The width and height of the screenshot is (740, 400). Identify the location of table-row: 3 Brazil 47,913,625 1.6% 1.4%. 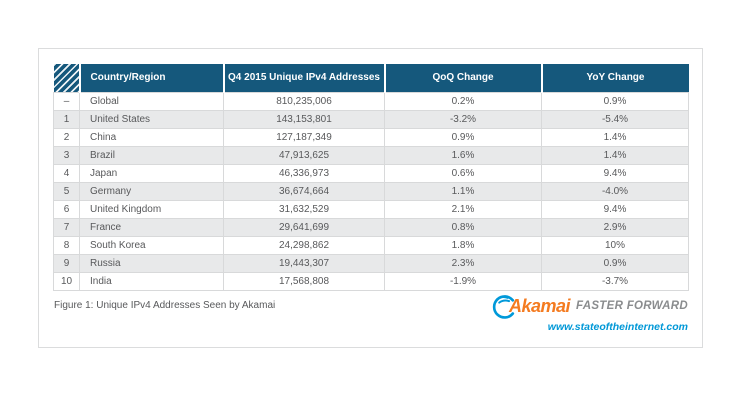
(371, 155).